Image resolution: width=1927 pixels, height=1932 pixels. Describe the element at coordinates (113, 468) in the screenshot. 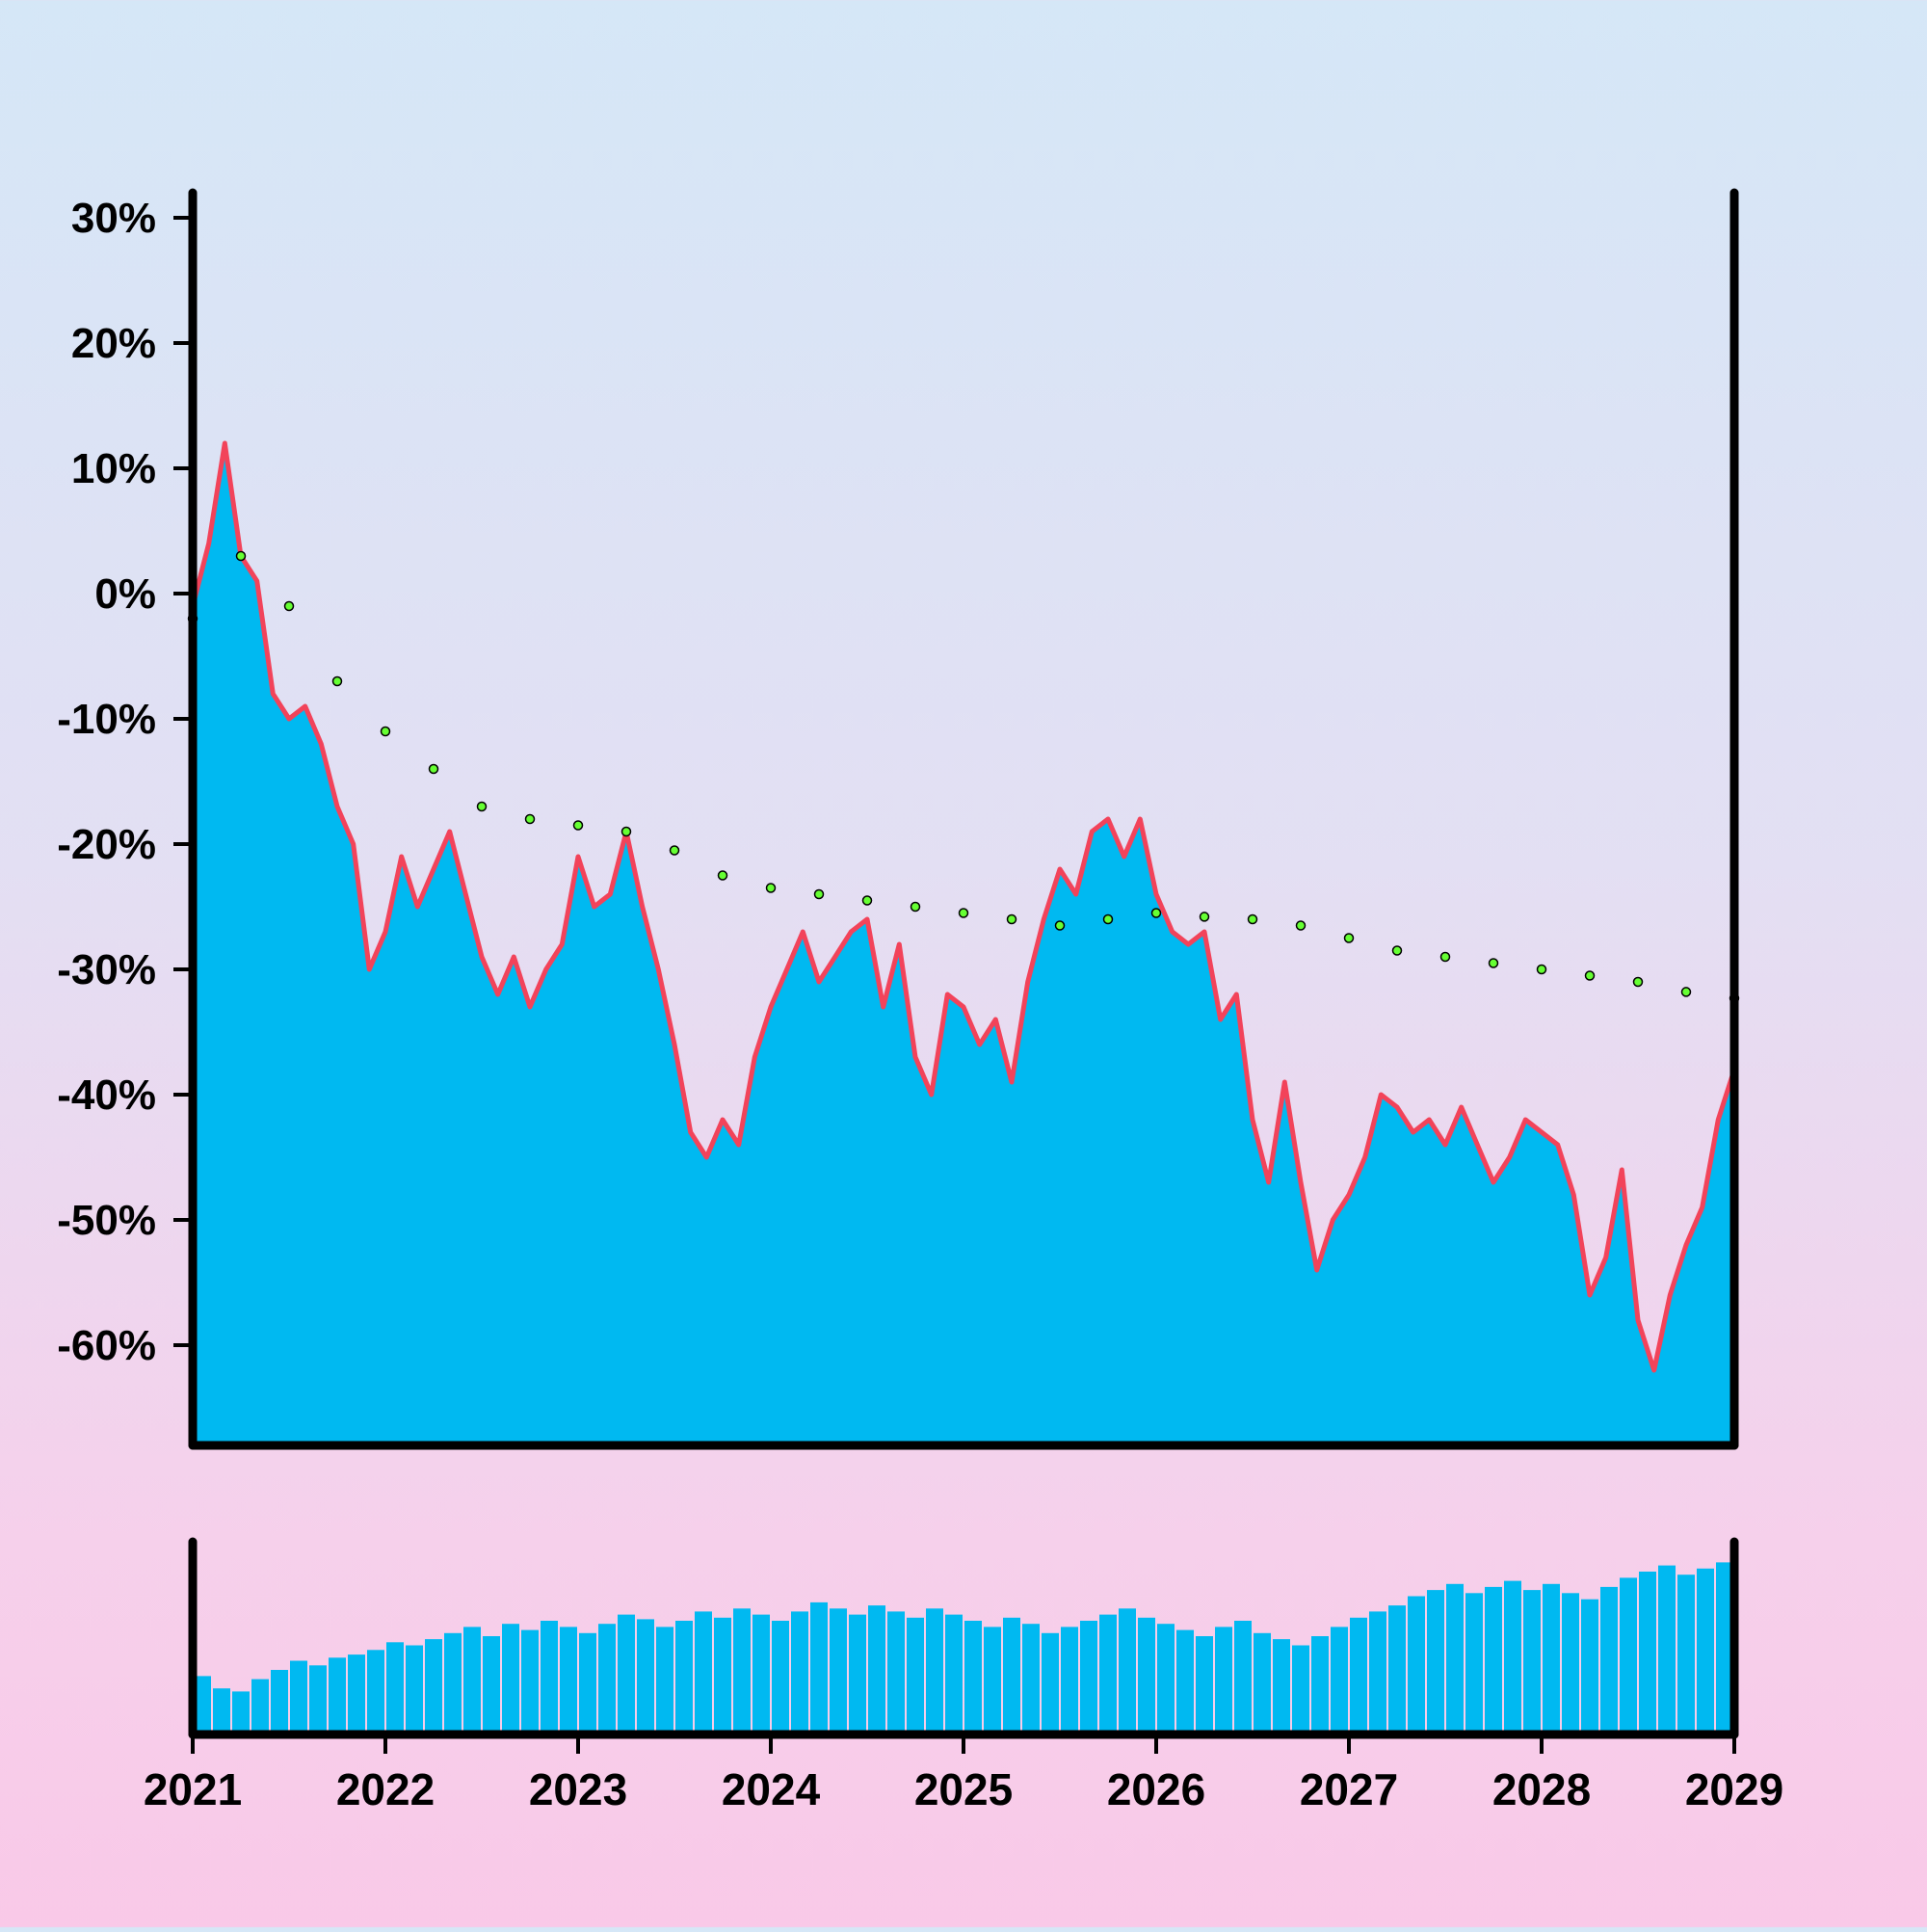

I see `y-tick-label: 10%` at that location.